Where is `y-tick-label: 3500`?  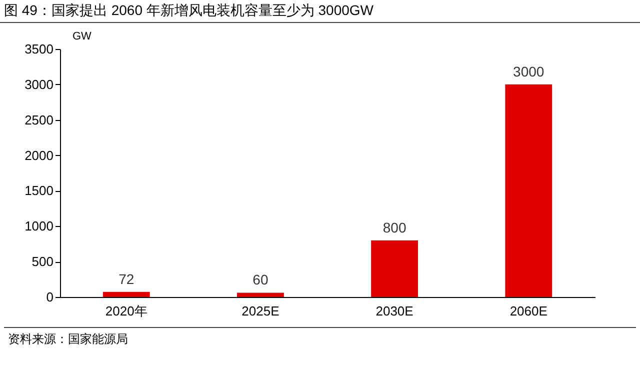 y-tick-label: 3500 is located at coordinates (39, 49).